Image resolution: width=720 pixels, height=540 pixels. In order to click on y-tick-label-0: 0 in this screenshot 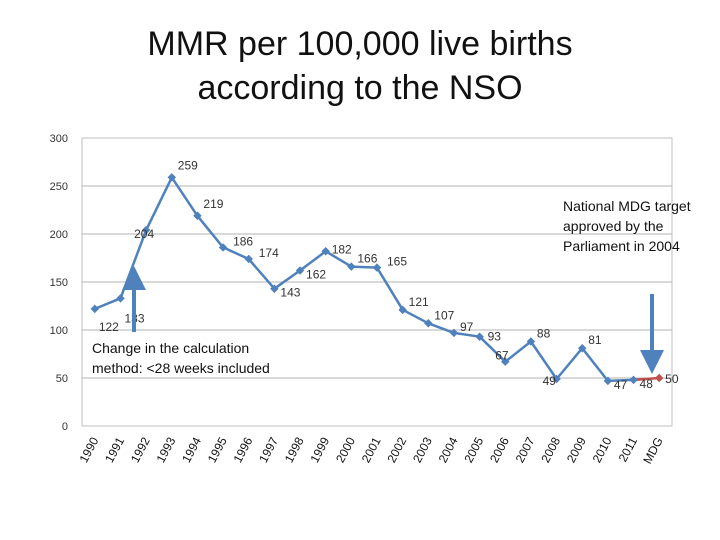, I will do `click(65, 427)`.